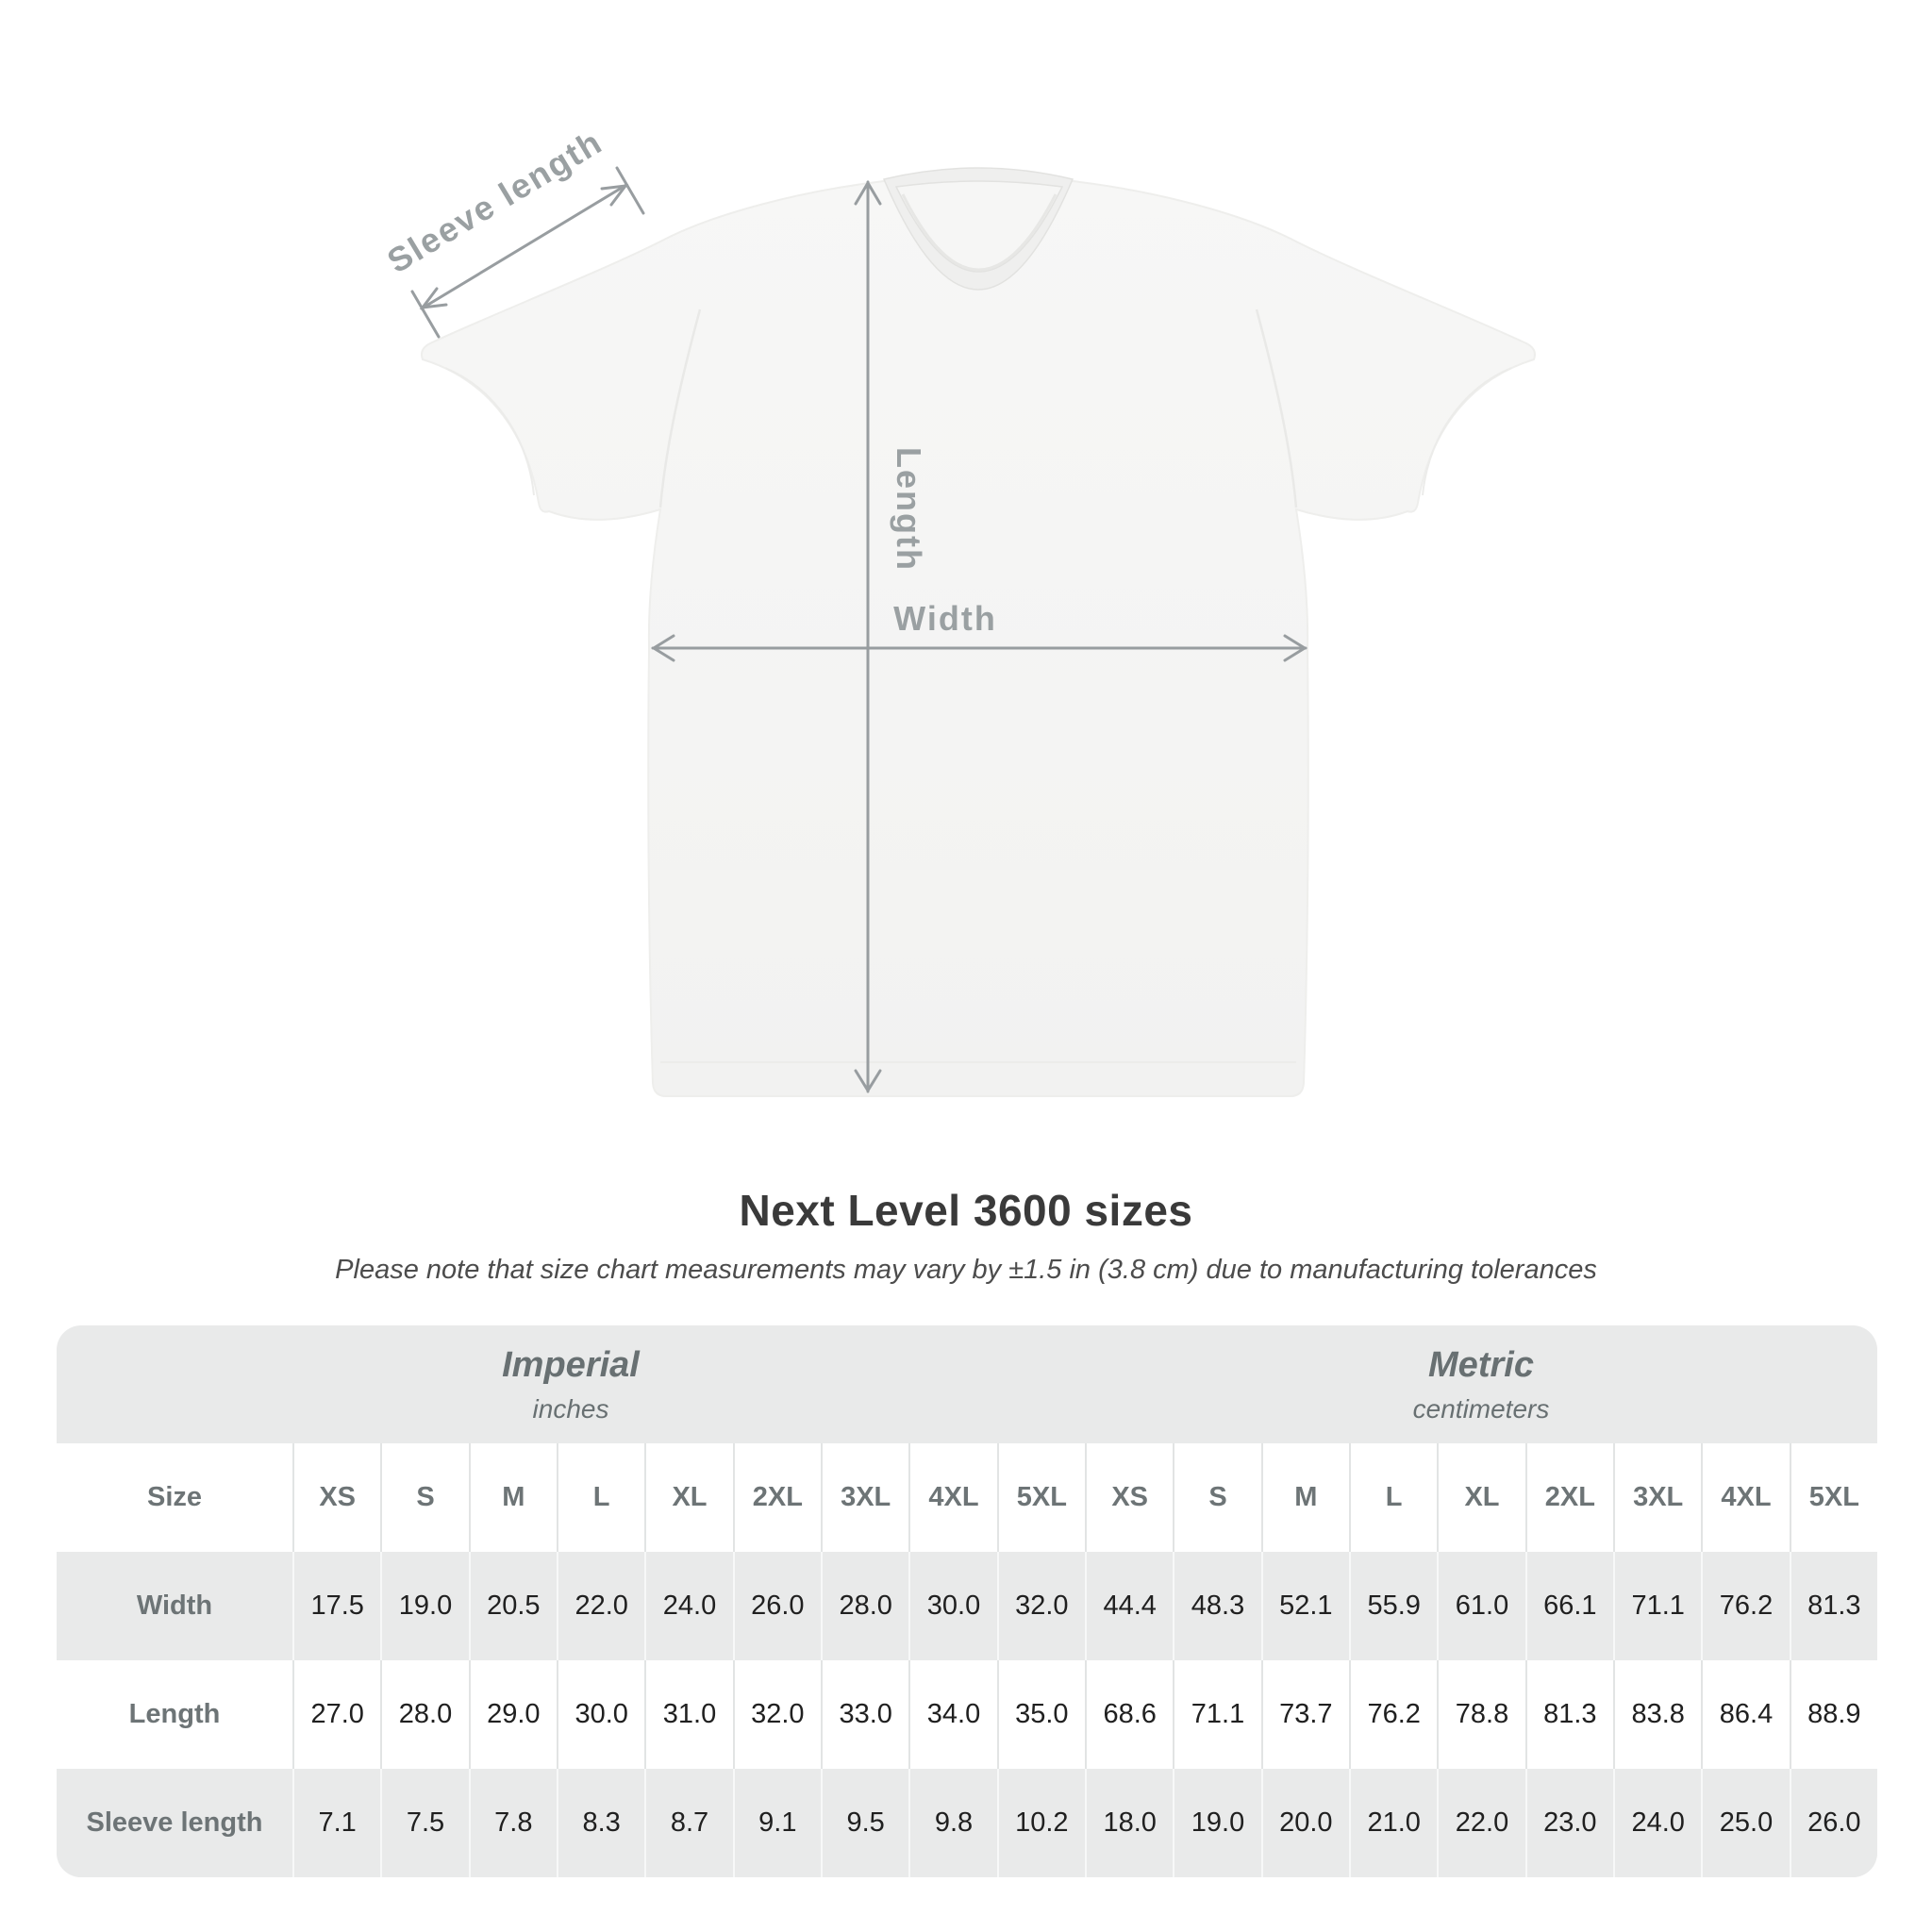 The image size is (1932, 1932). Describe the element at coordinates (1130, 1606) in the screenshot. I see `value-cell: 44.4` at that location.